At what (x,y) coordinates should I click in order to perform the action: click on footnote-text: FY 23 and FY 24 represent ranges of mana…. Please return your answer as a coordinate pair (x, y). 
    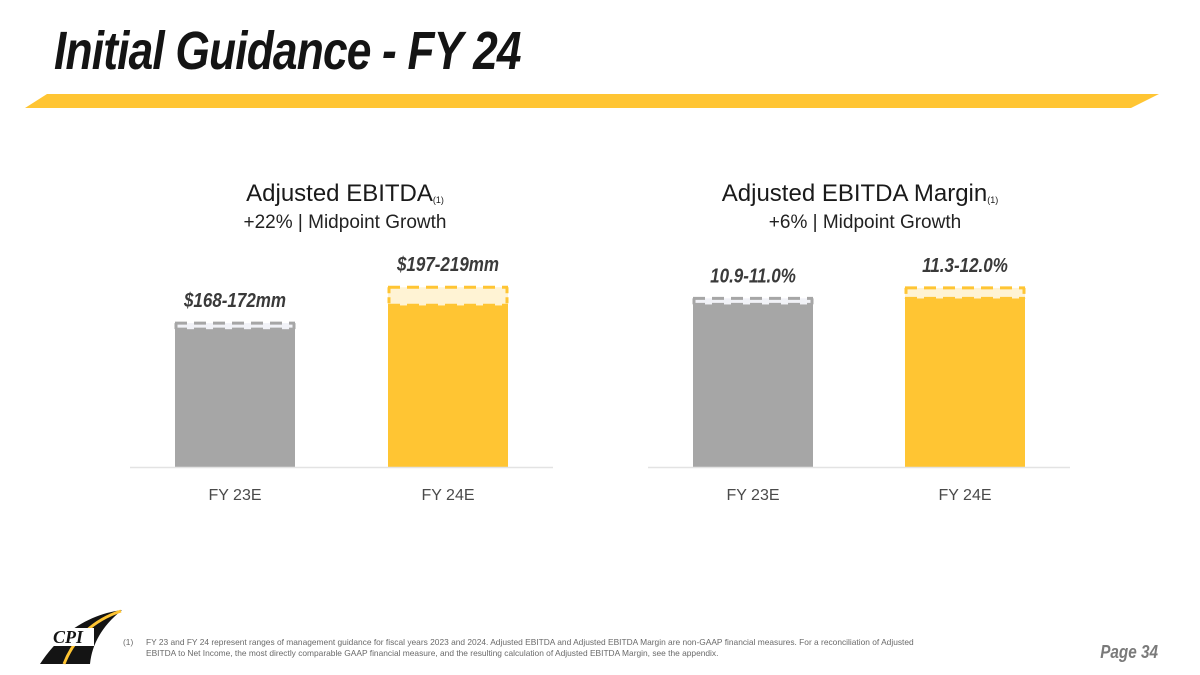
    Looking at the image, I should click on (530, 647).